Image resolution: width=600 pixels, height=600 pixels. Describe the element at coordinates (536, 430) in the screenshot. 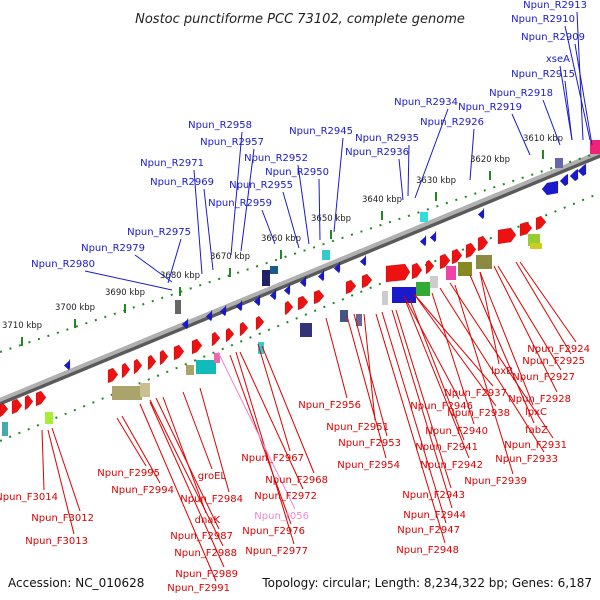

I see `forward-gene-label: fabZ` at that location.